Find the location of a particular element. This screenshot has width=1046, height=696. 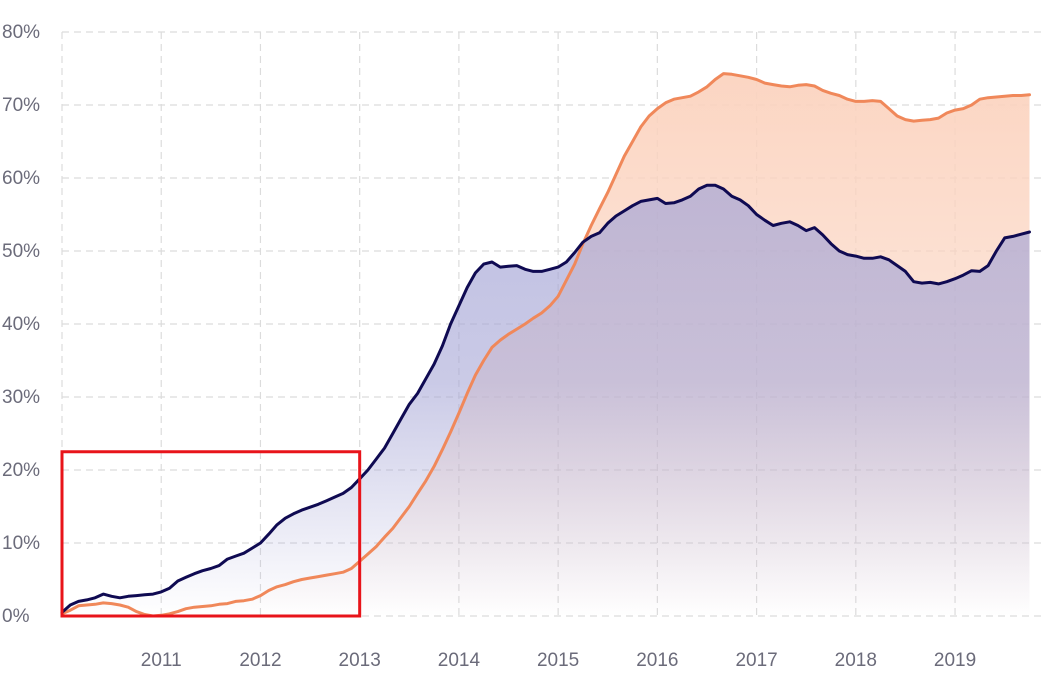

x-tick-label: 2019 is located at coordinates (955, 660).